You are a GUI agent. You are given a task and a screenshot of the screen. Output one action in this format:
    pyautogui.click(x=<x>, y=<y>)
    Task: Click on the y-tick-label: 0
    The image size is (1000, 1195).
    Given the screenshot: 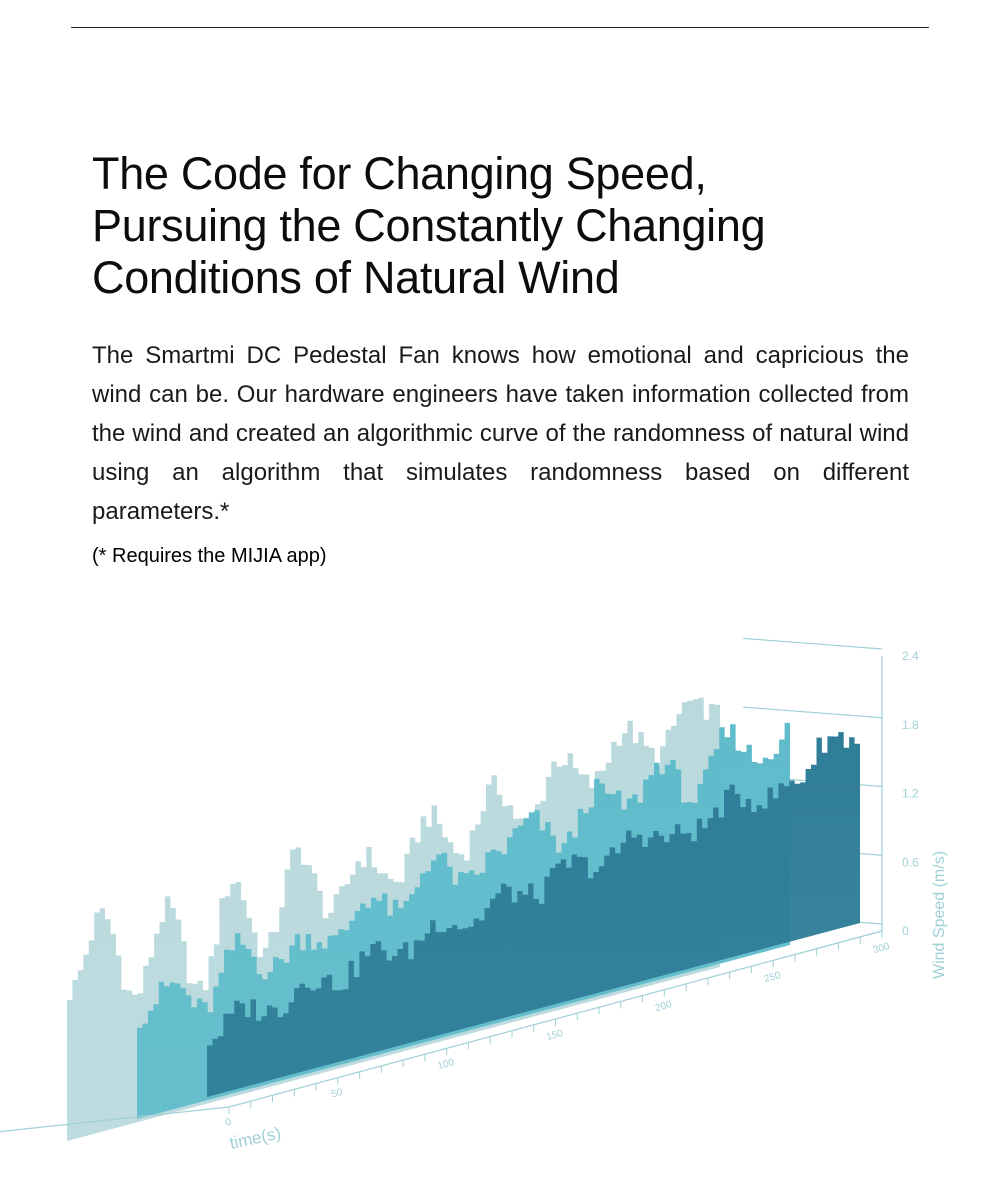 What is the action you would take?
    pyautogui.click(x=905, y=931)
    